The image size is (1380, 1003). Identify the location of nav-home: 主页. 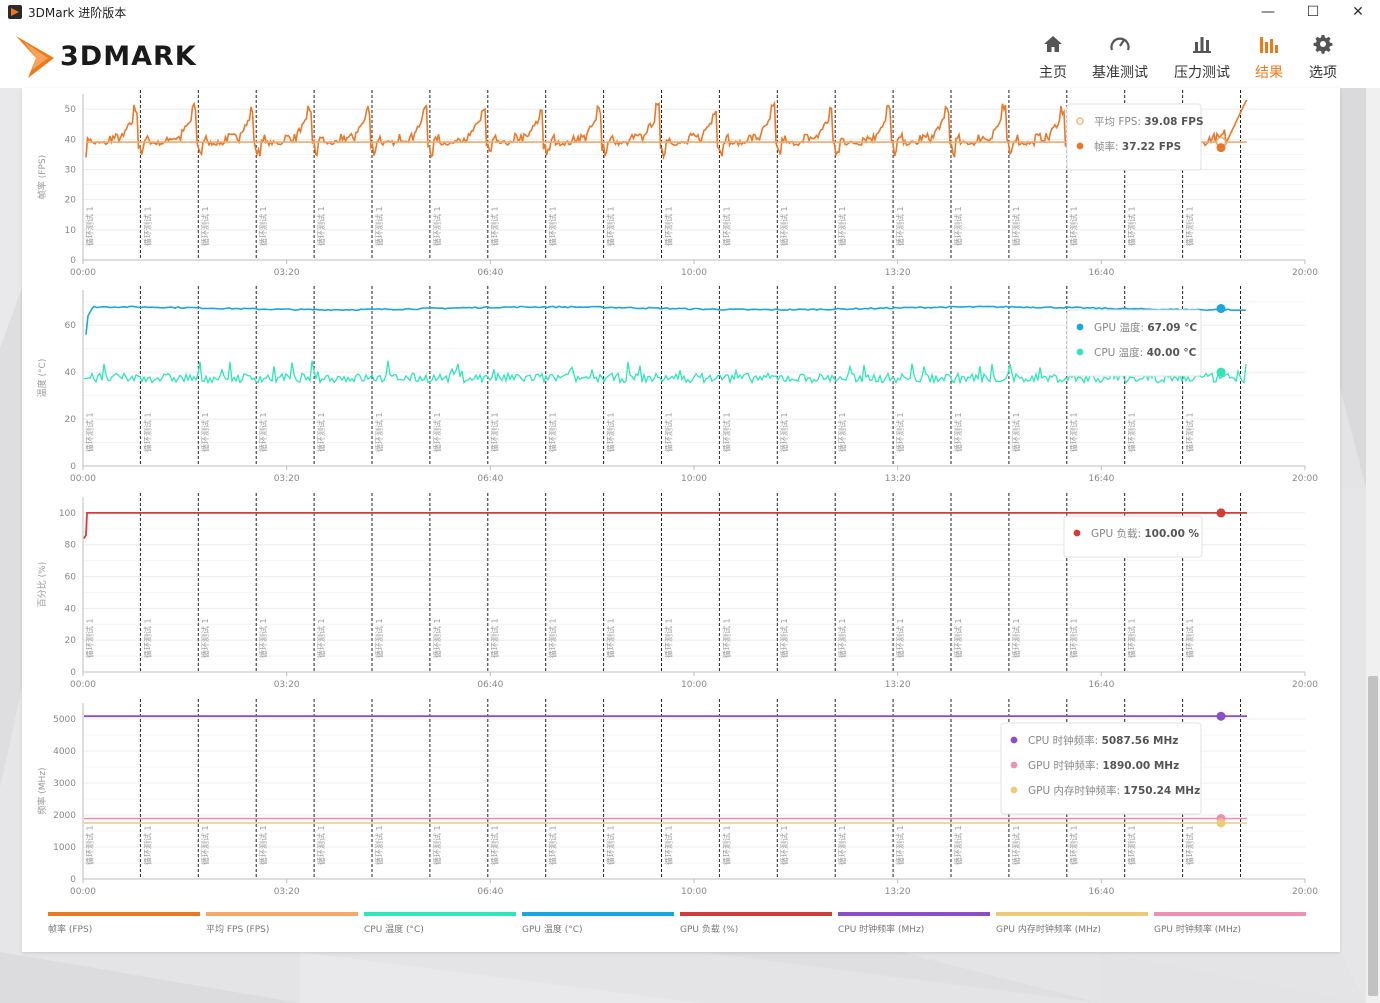
(1053, 58).